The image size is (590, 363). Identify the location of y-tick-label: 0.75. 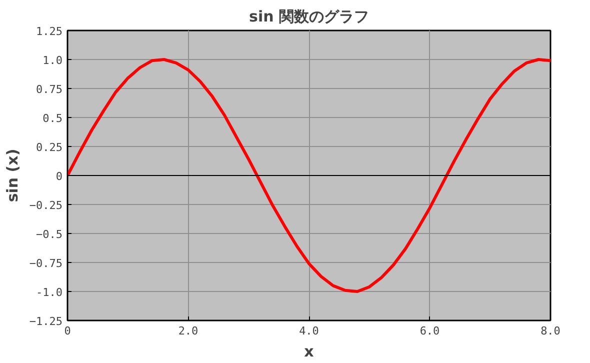
(49, 89).